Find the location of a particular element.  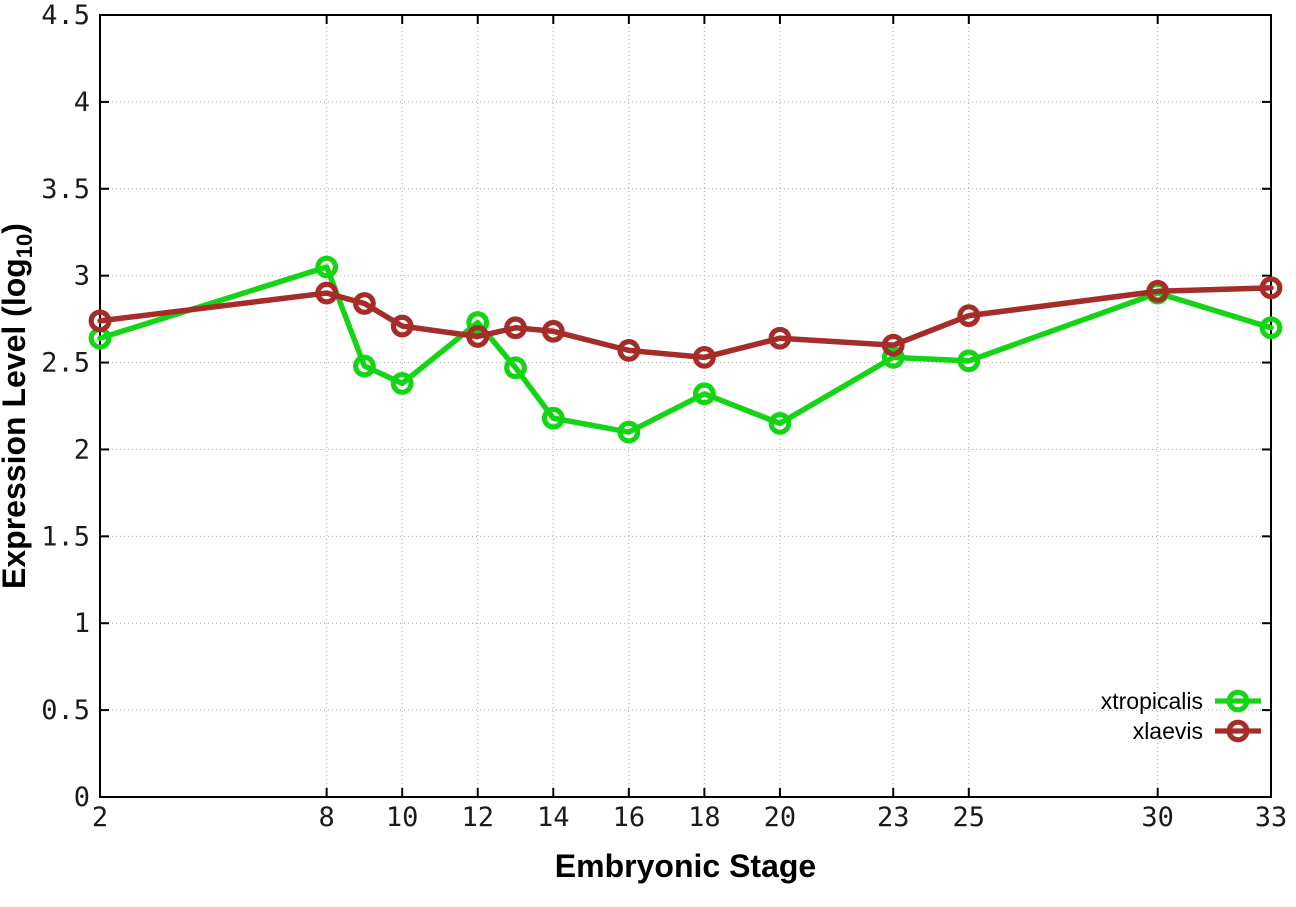

legend: xtropicalis xlaevis is located at coordinates (1181, 716).